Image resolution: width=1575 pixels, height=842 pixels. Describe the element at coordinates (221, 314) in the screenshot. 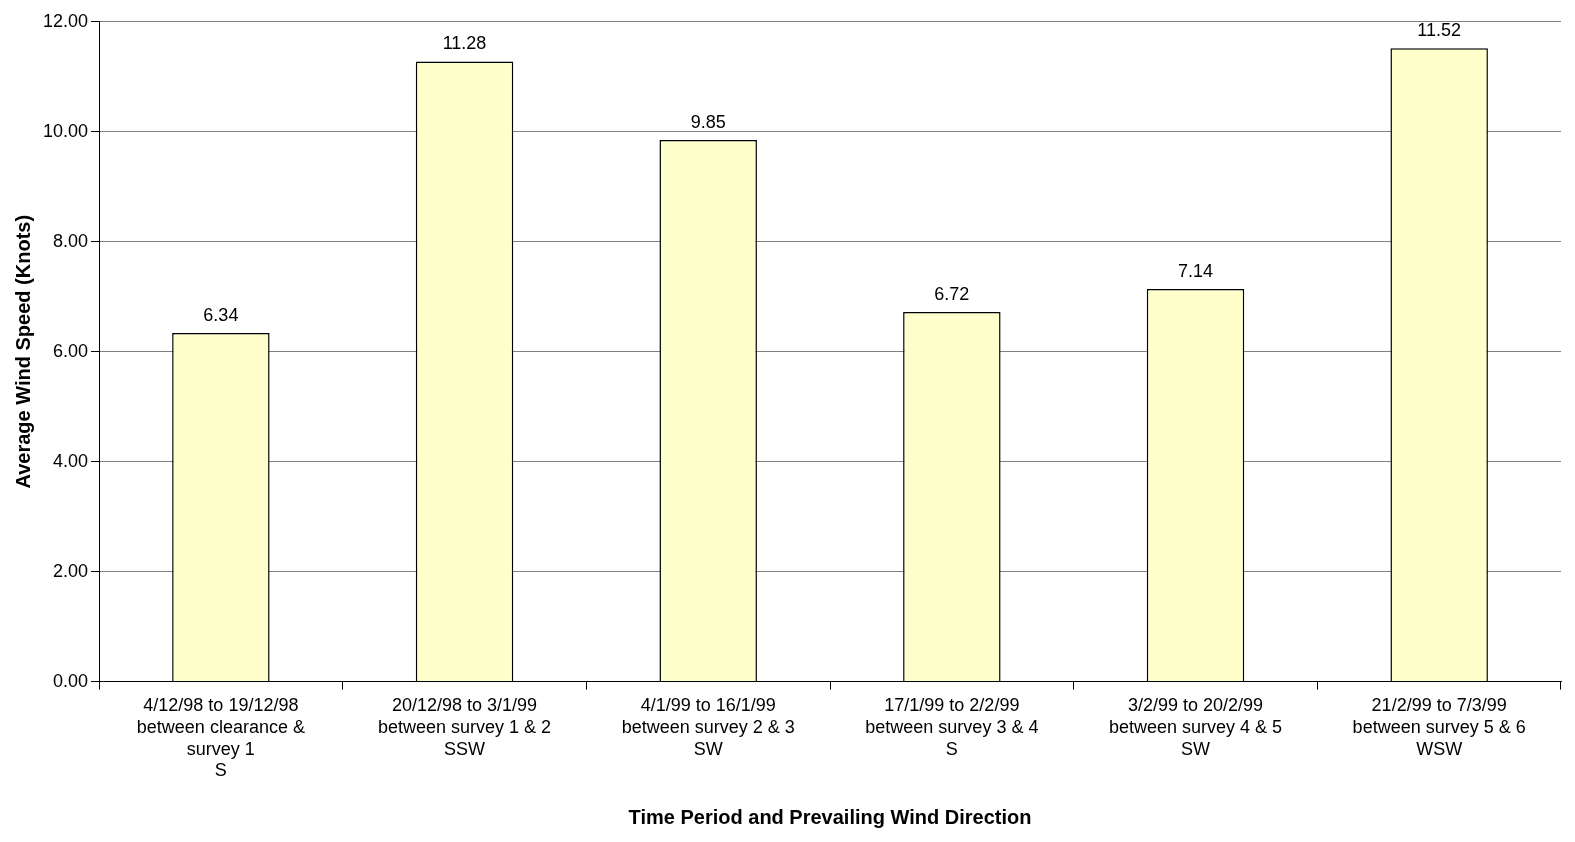

I see `data-label: 6.34` at that location.